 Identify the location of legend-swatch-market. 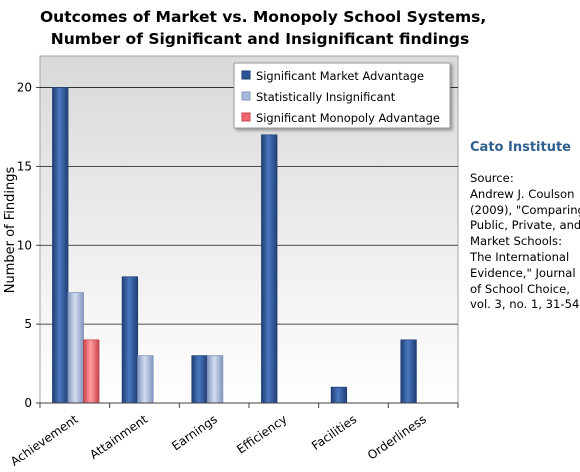
(246, 75).